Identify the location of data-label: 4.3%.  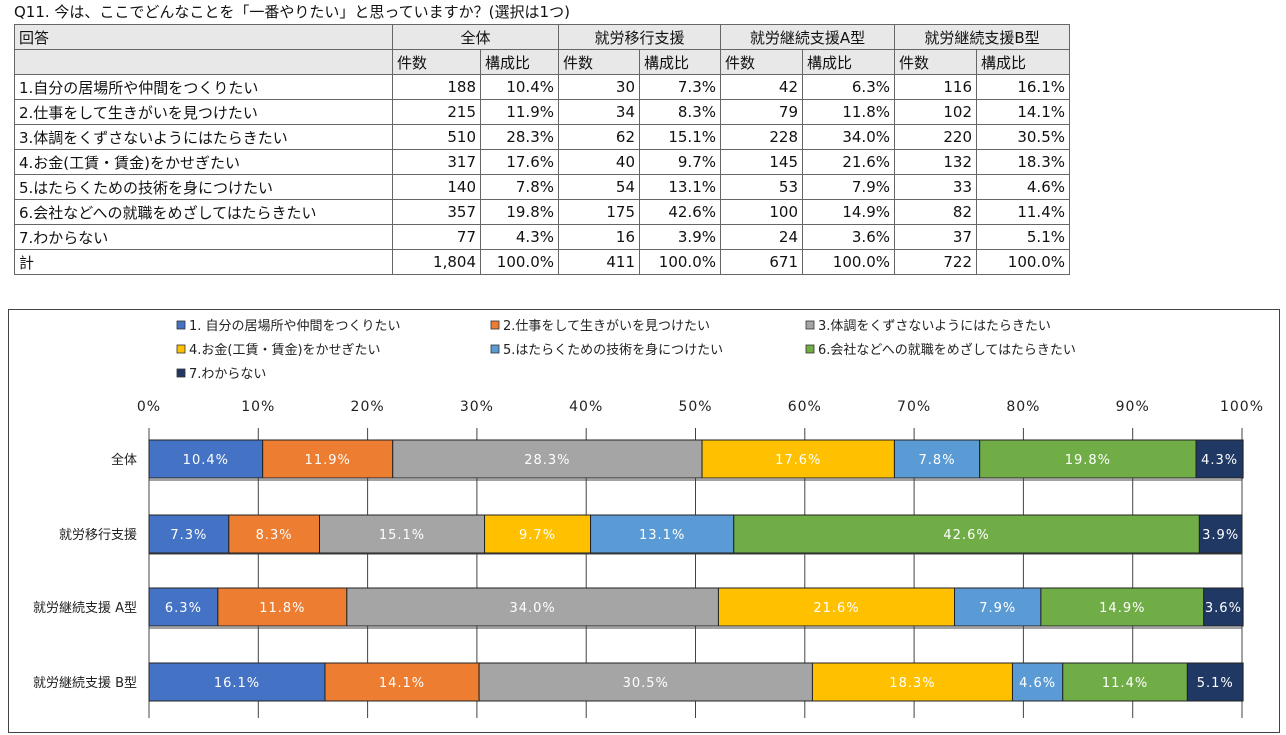
(1219, 460).